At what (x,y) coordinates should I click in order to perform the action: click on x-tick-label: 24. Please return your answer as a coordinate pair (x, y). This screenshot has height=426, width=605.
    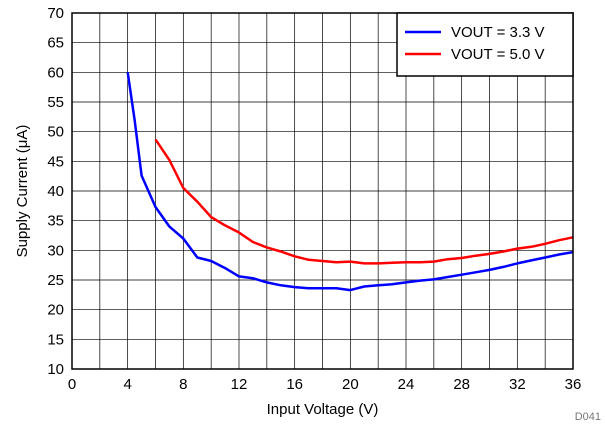
    Looking at the image, I should click on (406, 384).